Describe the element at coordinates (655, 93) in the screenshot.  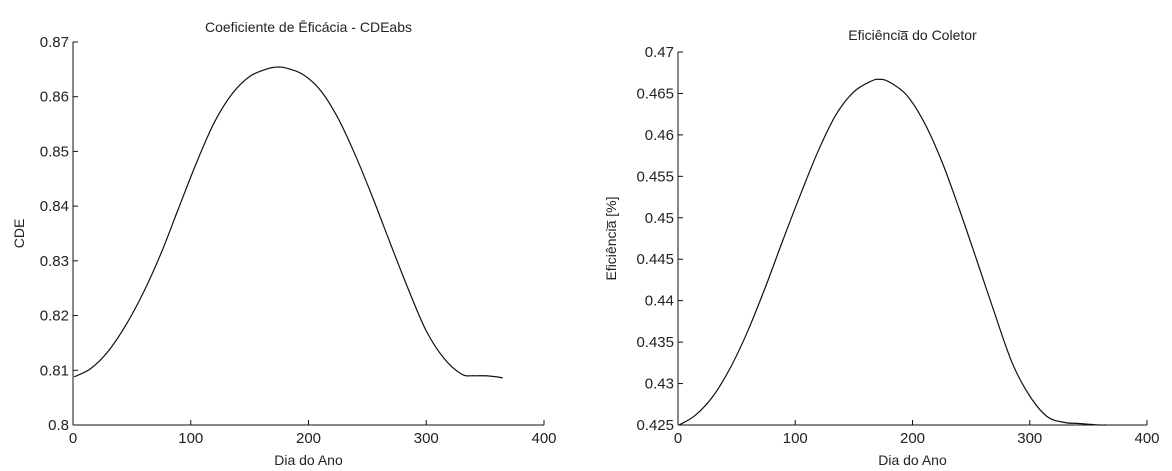
I see `y-tick-label: 0.465` at that location.